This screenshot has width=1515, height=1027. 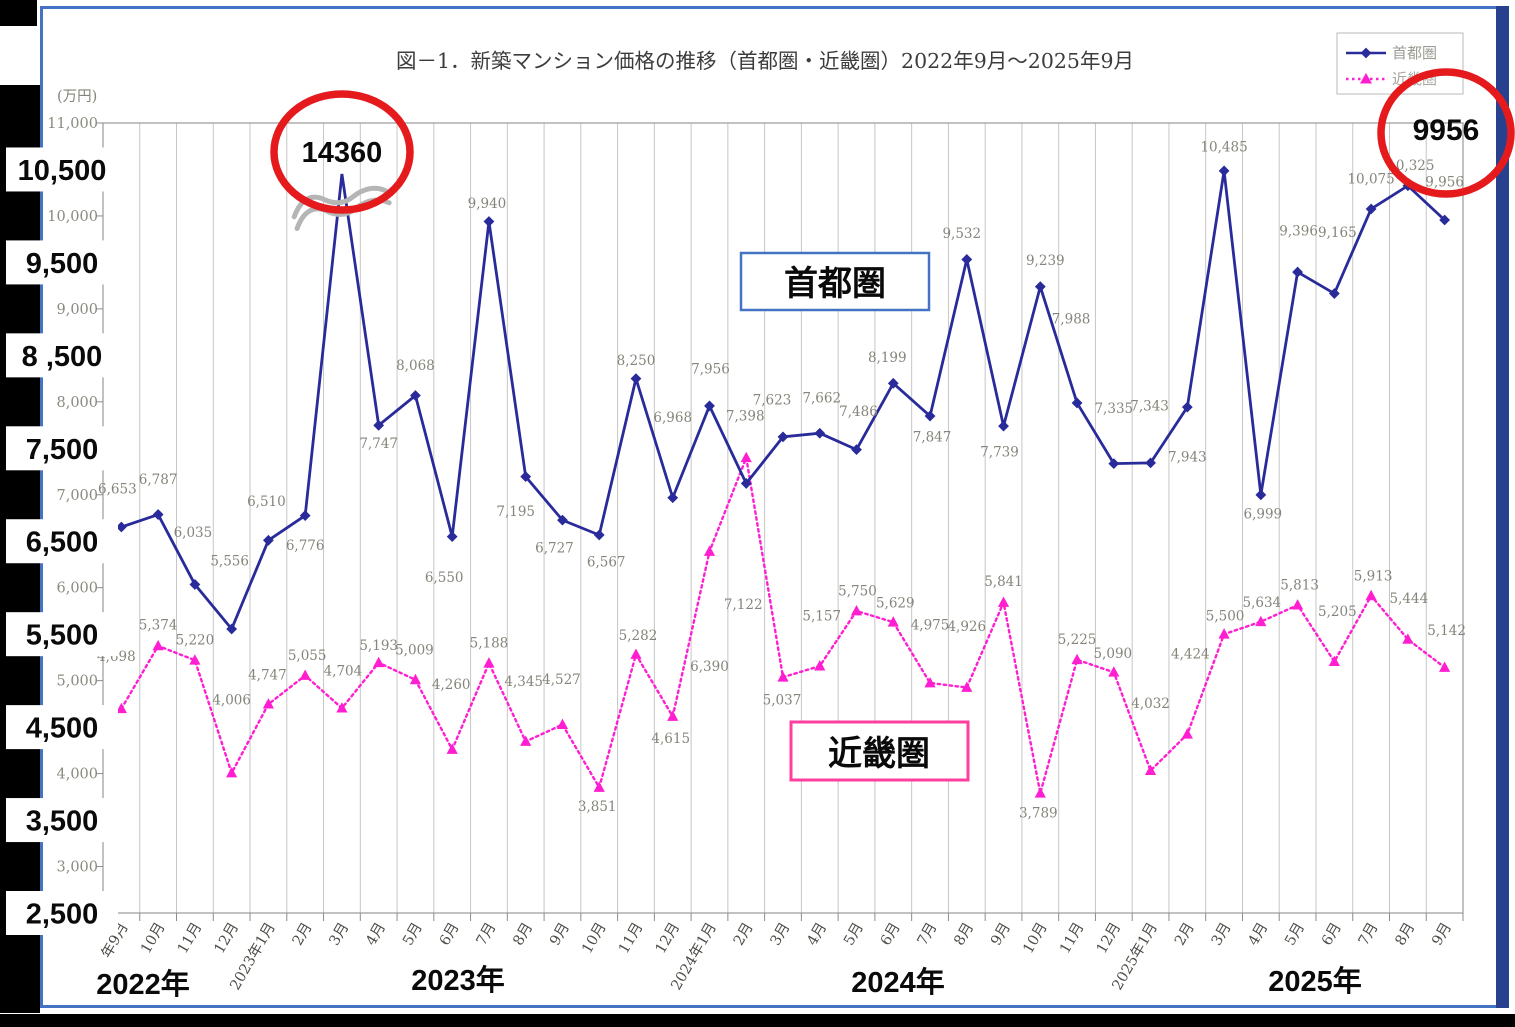 What do you see at coordinates (523, 682) in the screenshot?
I see `kinkiken-data-label: 4,345` at bounding box center [523, 682].